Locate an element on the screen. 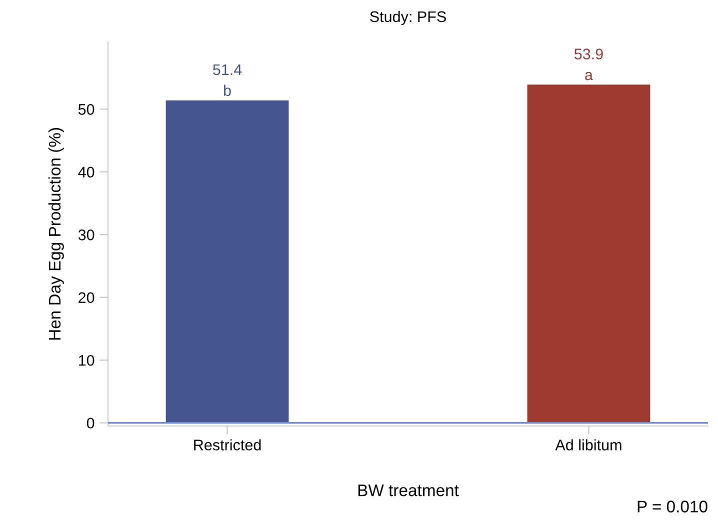  y-tick-label: 40 is located at coordinates (86, 172).